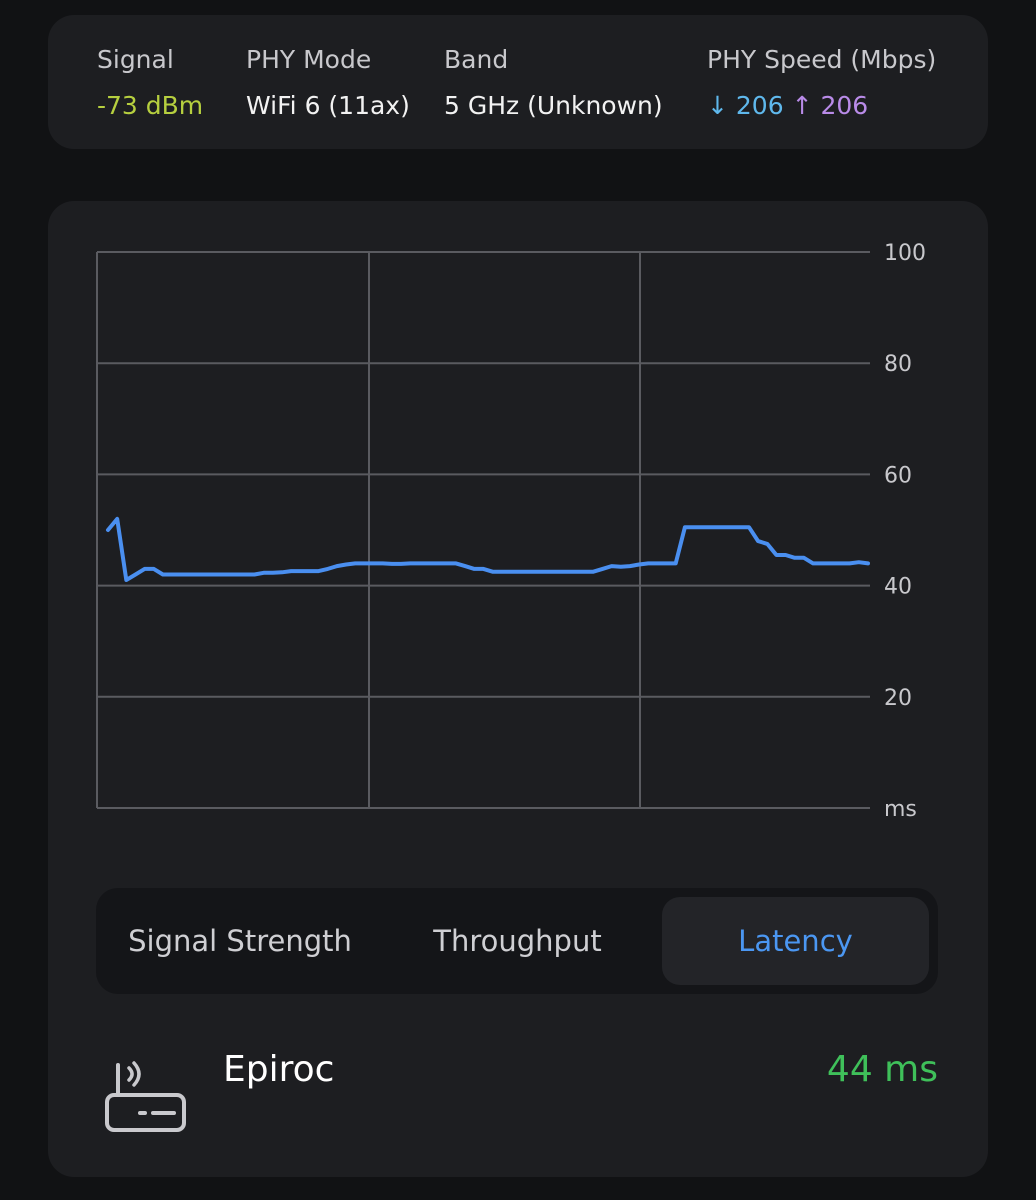  I want to click on latency-series-line, so click(488, 549).